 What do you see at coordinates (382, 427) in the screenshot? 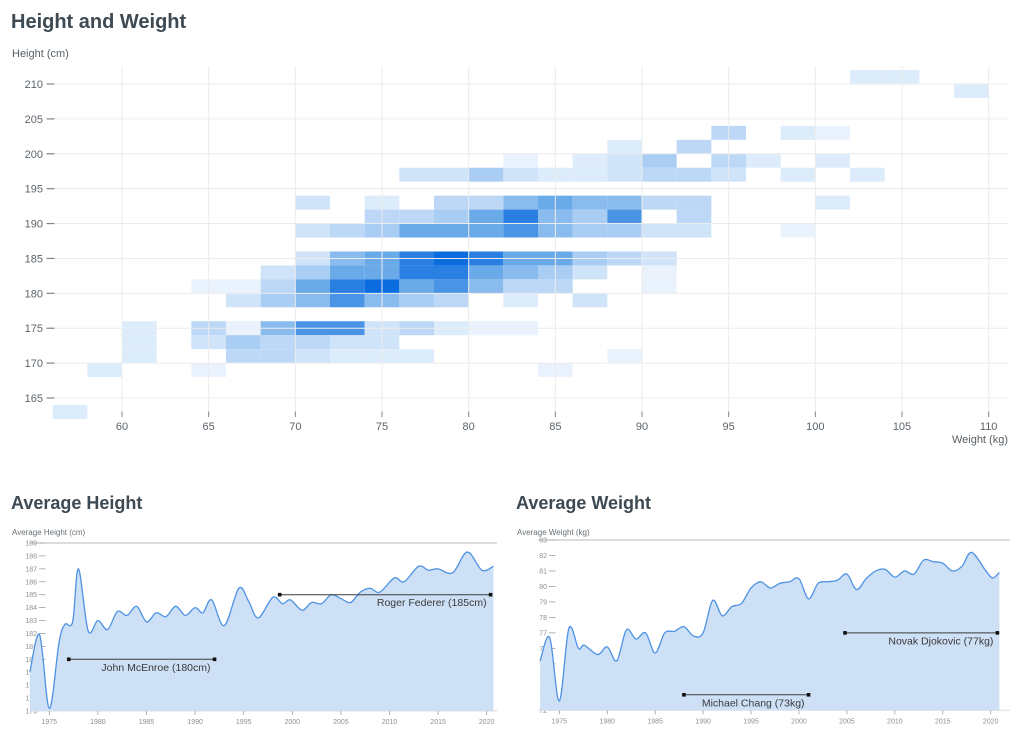
I see `x-tick-label: 75` at bounding box center [382, 427].